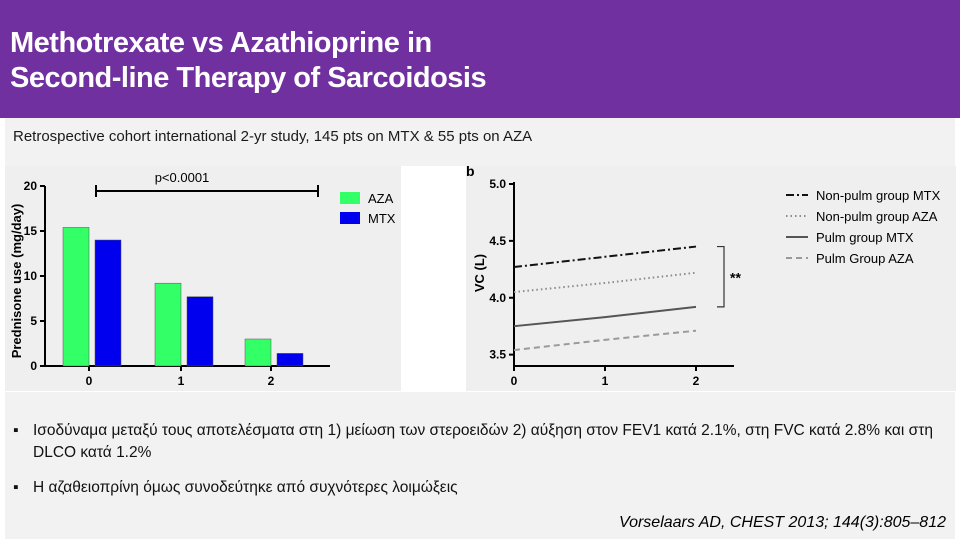 The width and height of the screenshot is (960, 541). What do you see at coordinates (877, 216) in the screenshot?
I see `line-legend-label: Non-pulm group AZA` at bounding box center [877, 216].